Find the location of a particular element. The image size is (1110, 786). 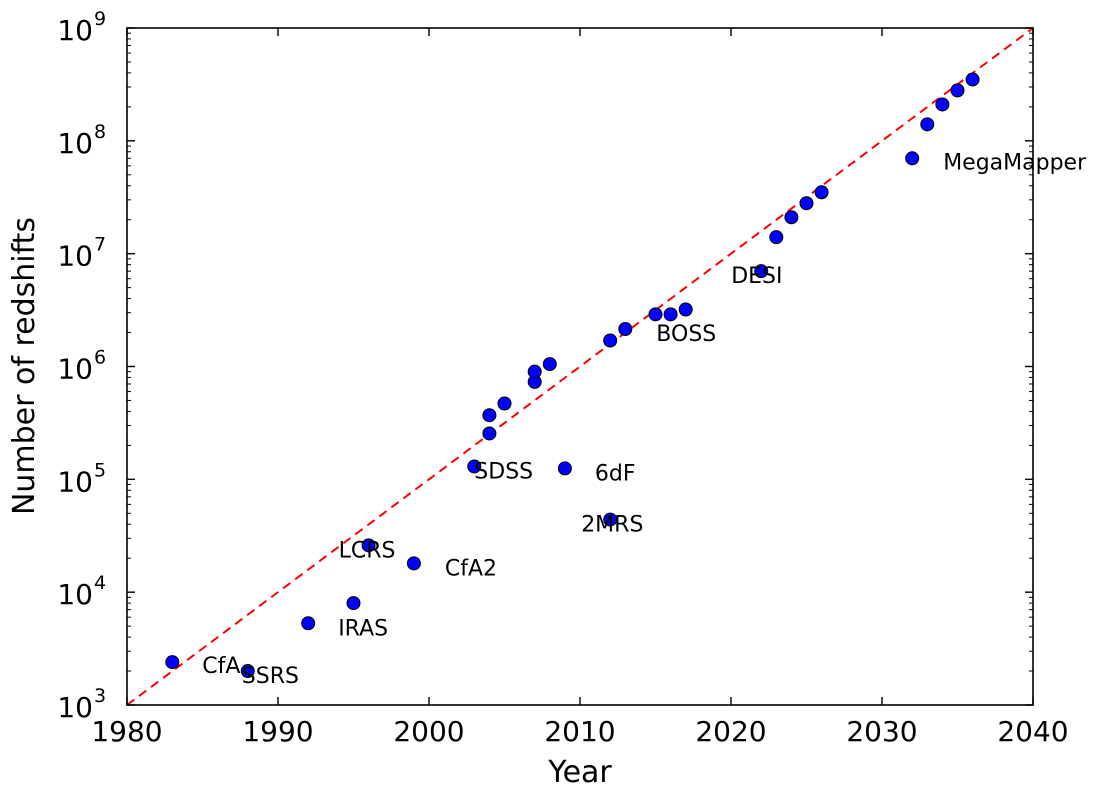

point-label: CfA2 is located at coordinates (471, 568).